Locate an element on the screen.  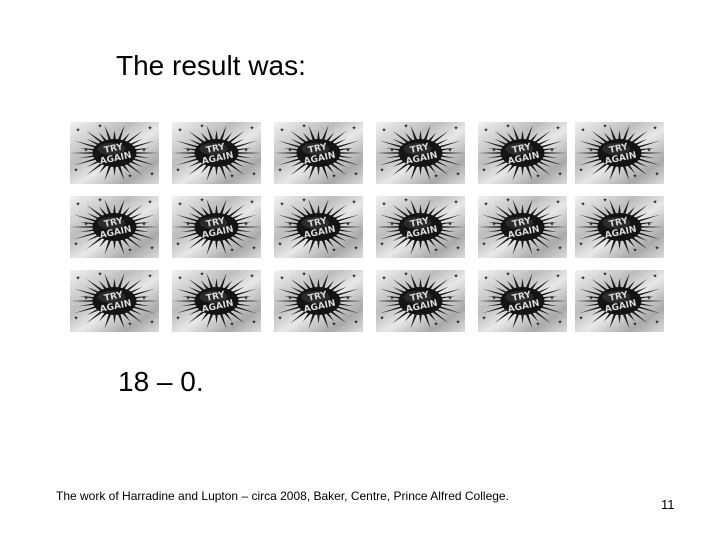
slide-title: The result was: is located at coordinates (211, 65).